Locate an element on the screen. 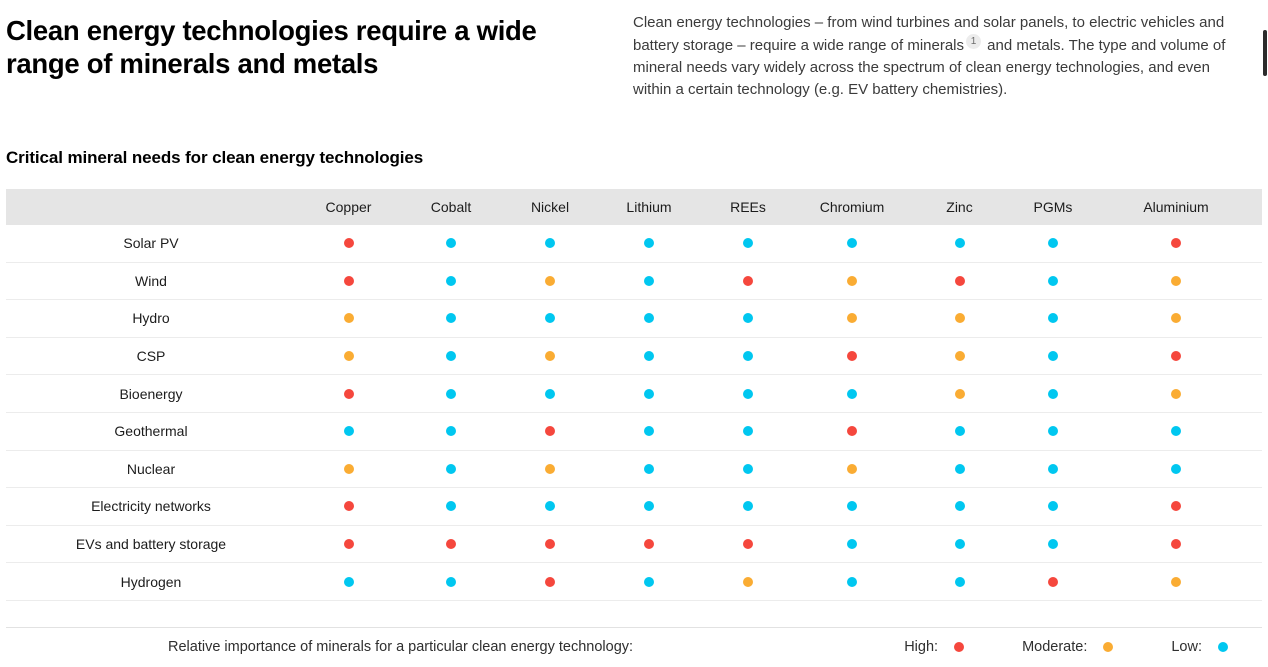 Image resolution: width=1268 pixels, height=667 pixels. legend-item-high: High: is located at coordinates (934, 647).